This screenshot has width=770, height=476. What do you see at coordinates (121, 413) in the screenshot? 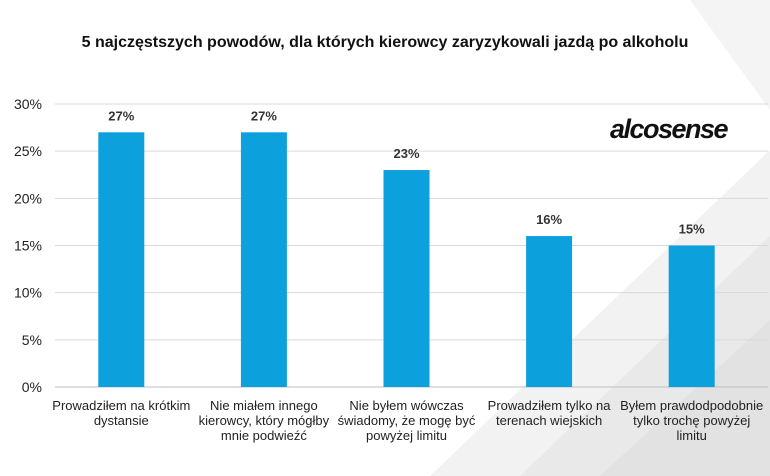
I see `category-label: Prowadziłem na krótkim dystansie` at bounding box center [121, 413].